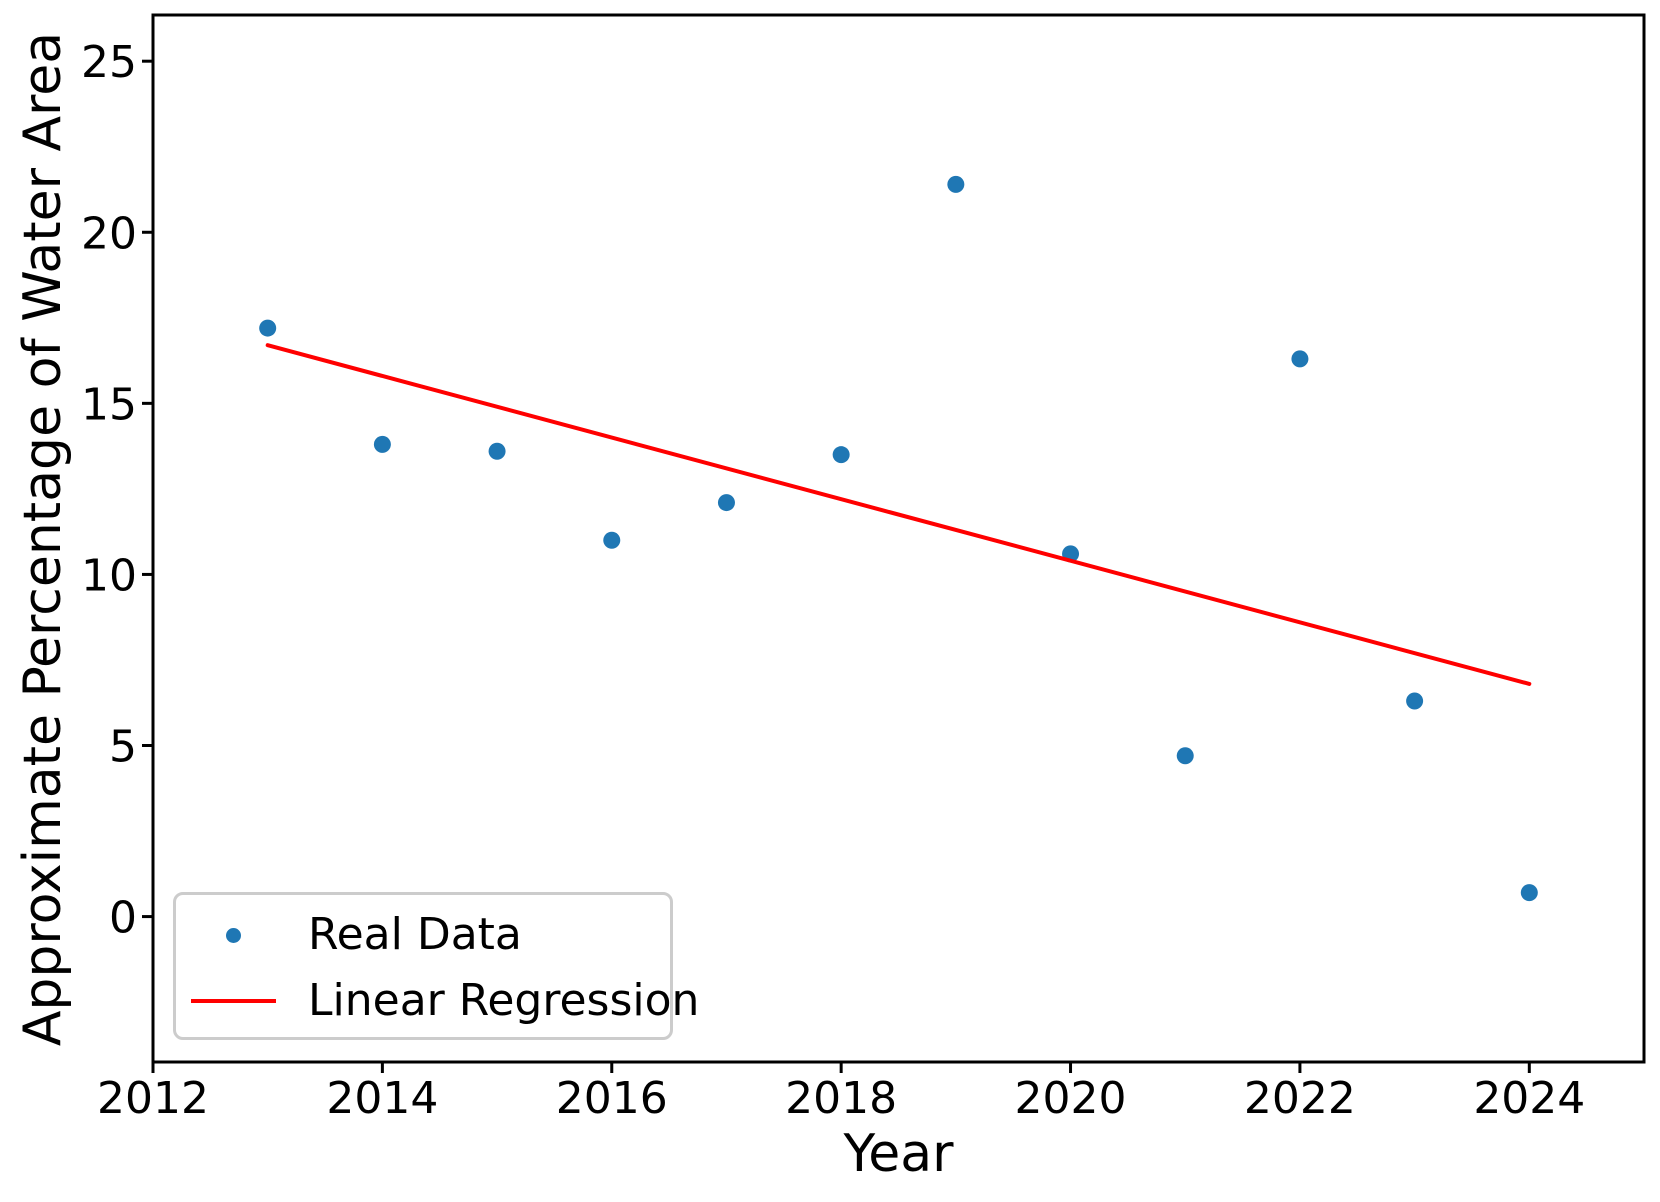 The width and height of the screenshot is (1660, 1202). What do you see at coordinates (123, 747) in the screenshot?
I see `y-tick-label: 5` at bounding box center [123, 747].